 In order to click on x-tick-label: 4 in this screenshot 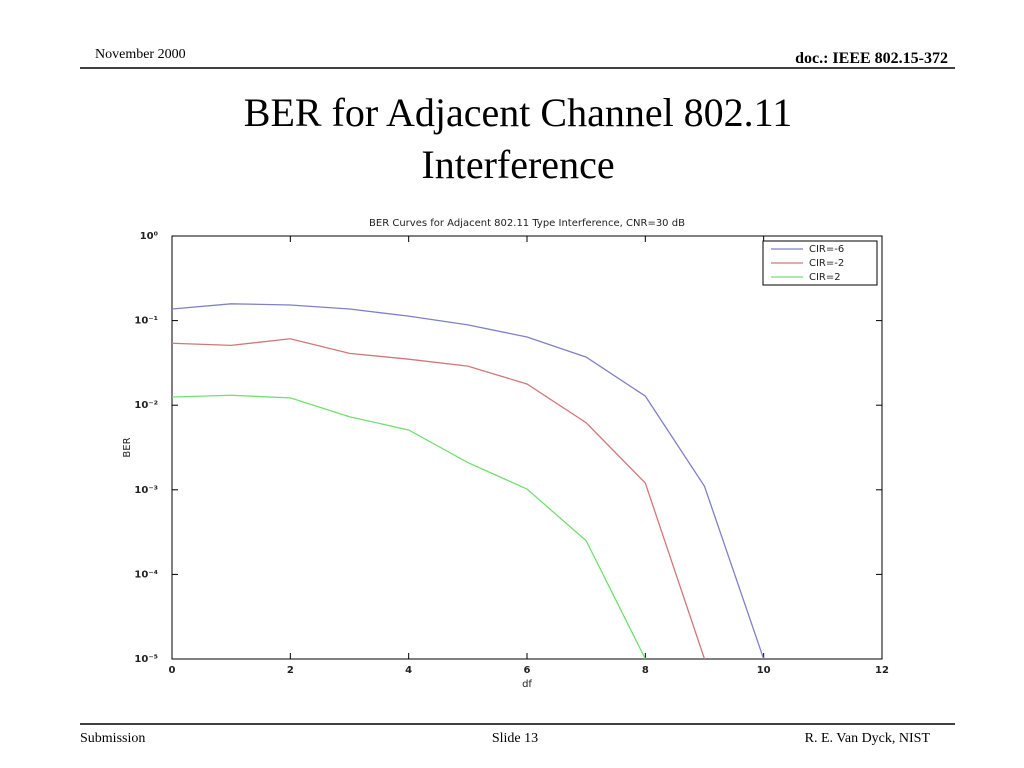, I will do `click(408, 670)`.